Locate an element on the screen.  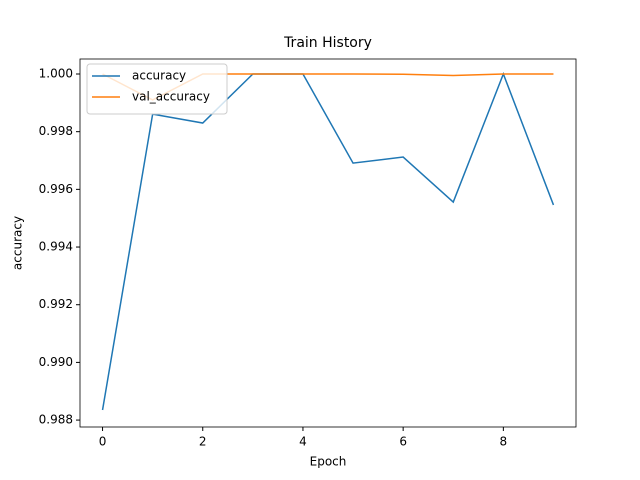
x-tick-label: 6 is located at coordinates (403, 442).